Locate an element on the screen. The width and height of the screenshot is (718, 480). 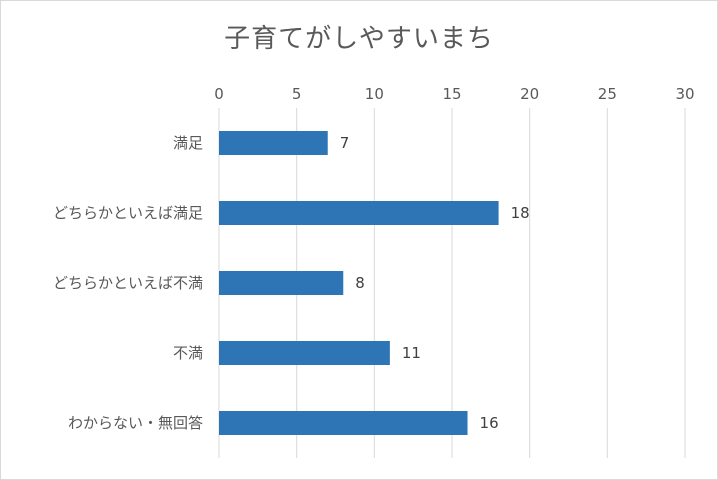
x-tick-label: 5 is located at coordinates (297, 94).